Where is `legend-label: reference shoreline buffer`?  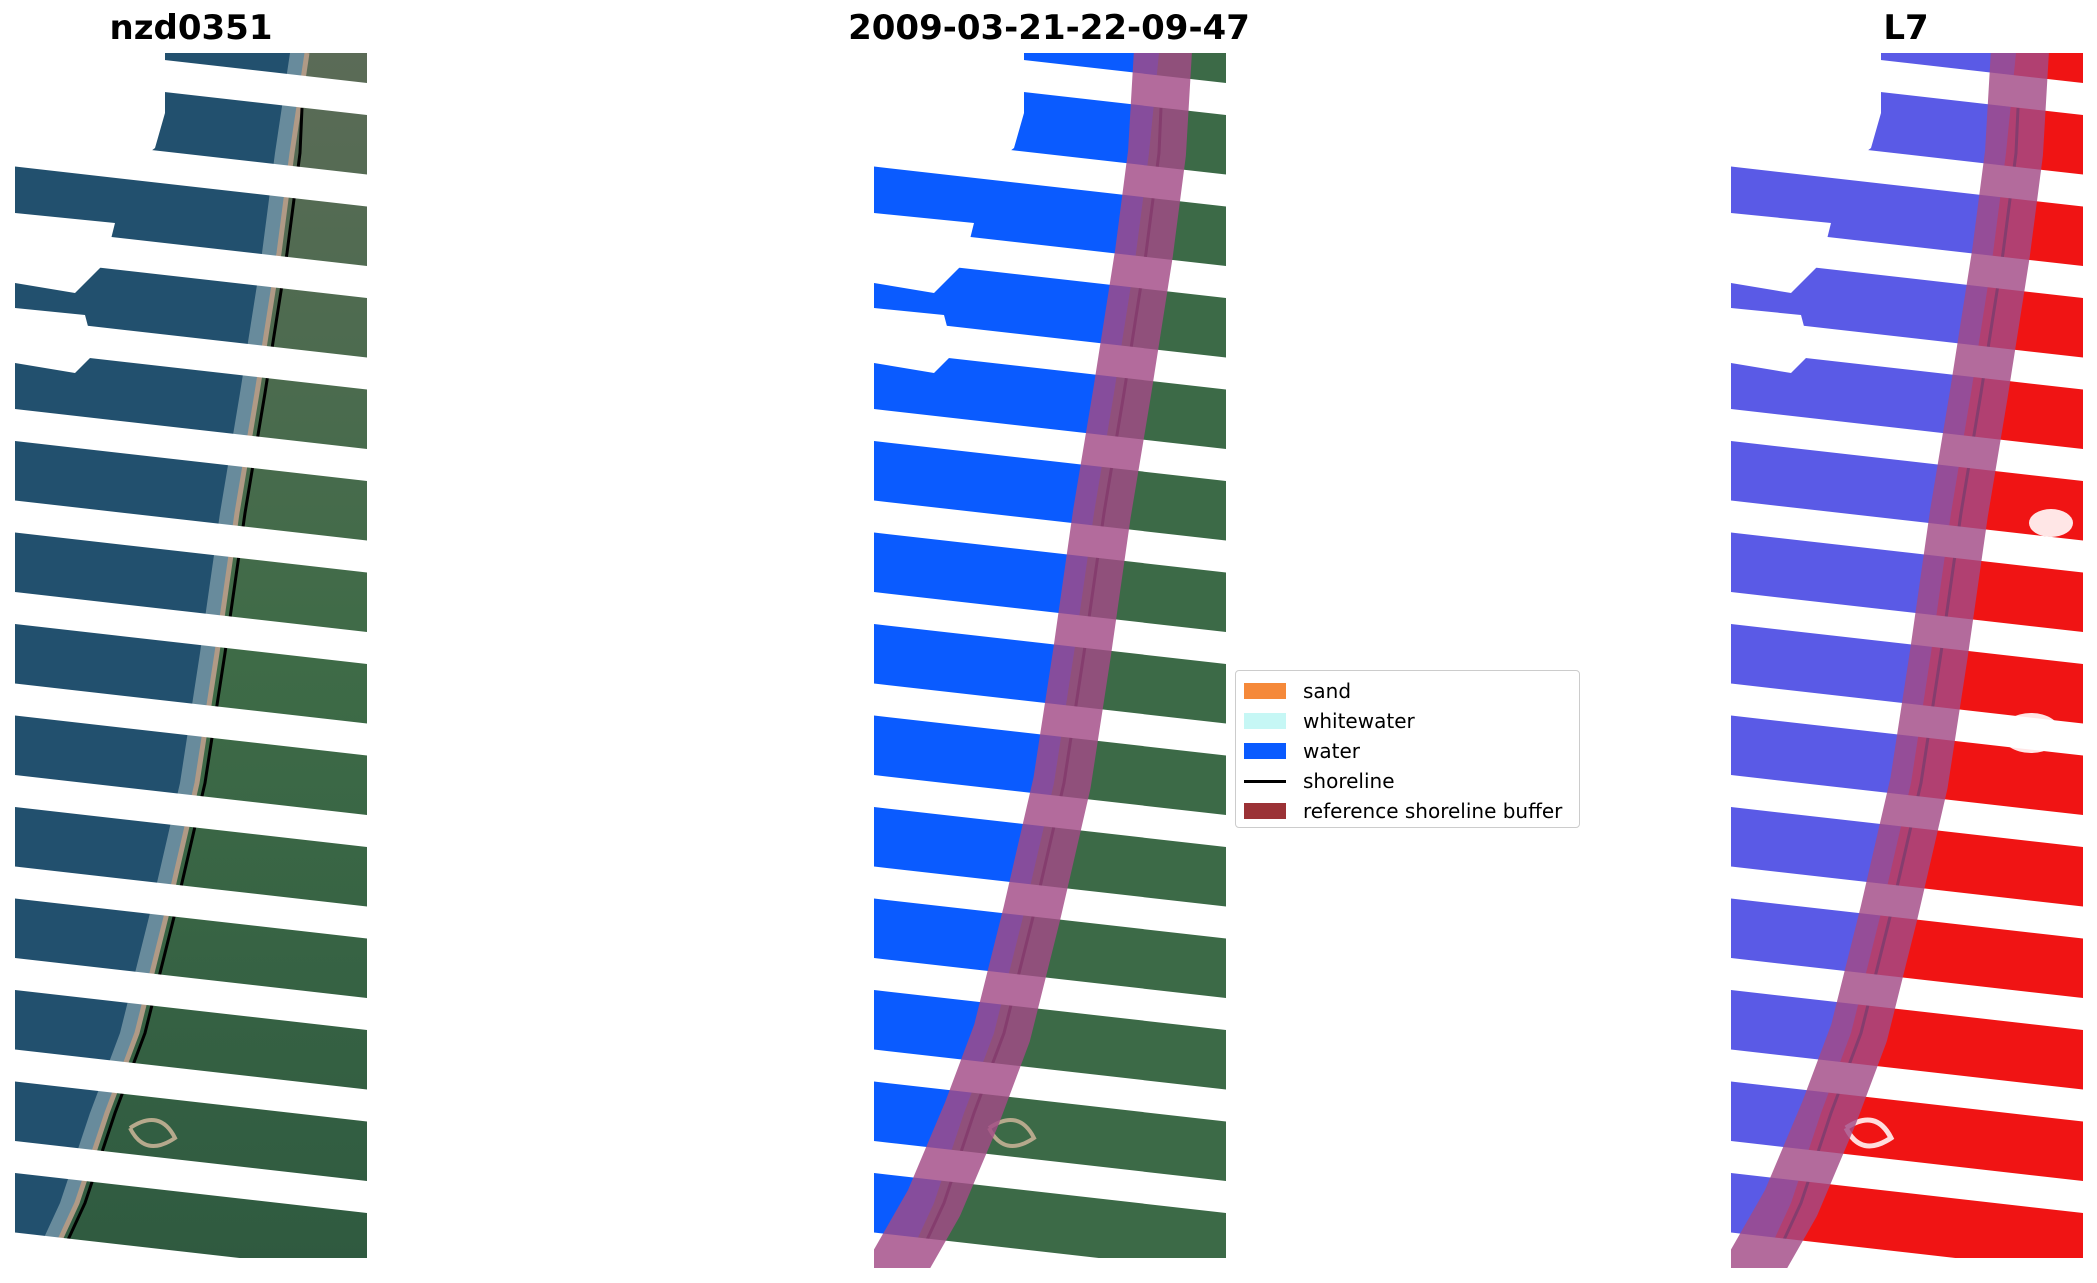 legend-label: reference shoreline buffer is located at coordinates (1433, 811).